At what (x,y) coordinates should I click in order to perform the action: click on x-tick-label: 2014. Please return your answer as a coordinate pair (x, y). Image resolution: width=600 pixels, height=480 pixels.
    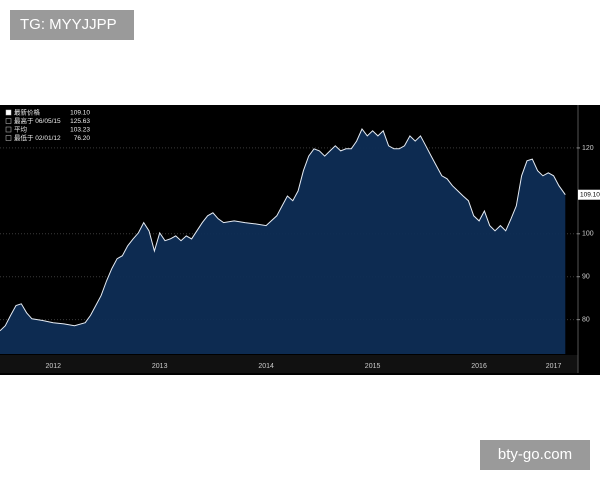
    Looking at the image, I should click on (266, 366).